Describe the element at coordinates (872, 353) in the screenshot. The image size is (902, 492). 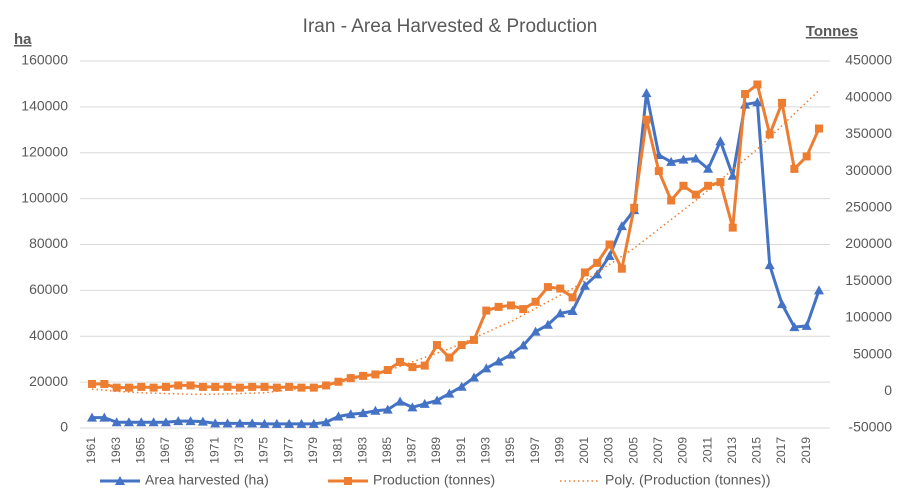
I see `y2-tick-label: 50000` at that location.